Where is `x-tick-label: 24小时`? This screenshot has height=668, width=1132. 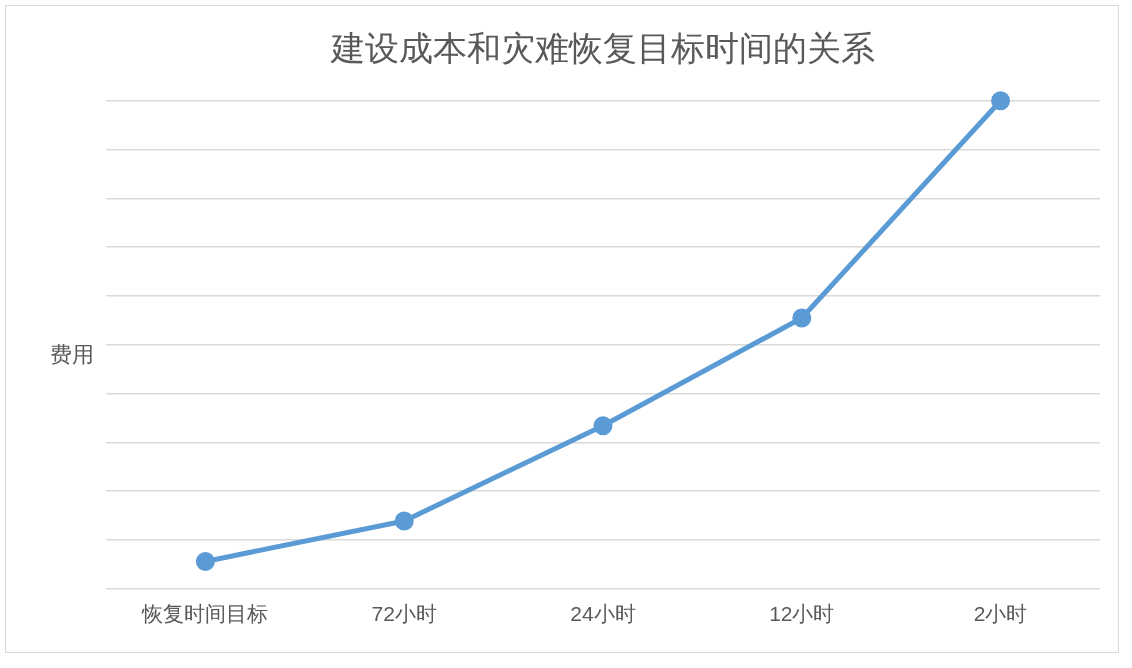 x-tick-label: 24小时 is located at coordinates (603, 614).